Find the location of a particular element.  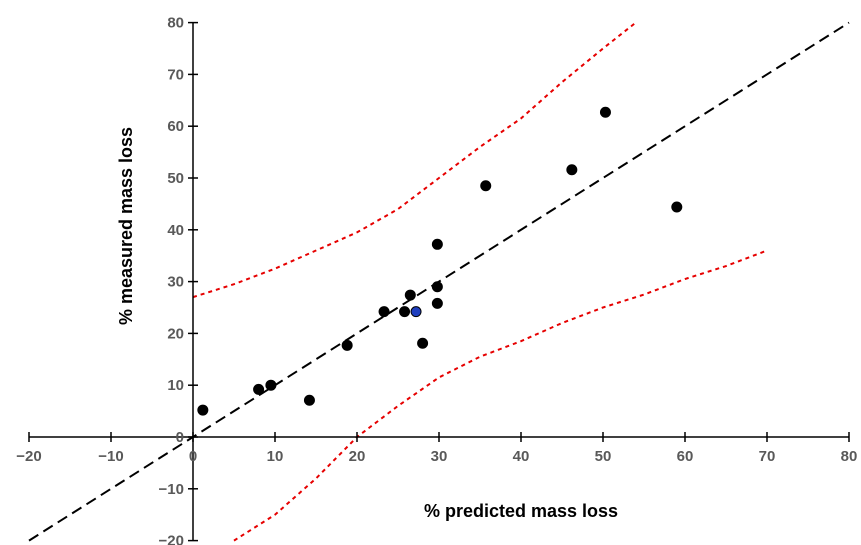

x-axis-title: % predicted mass loss is located at coordinates (521, 511).